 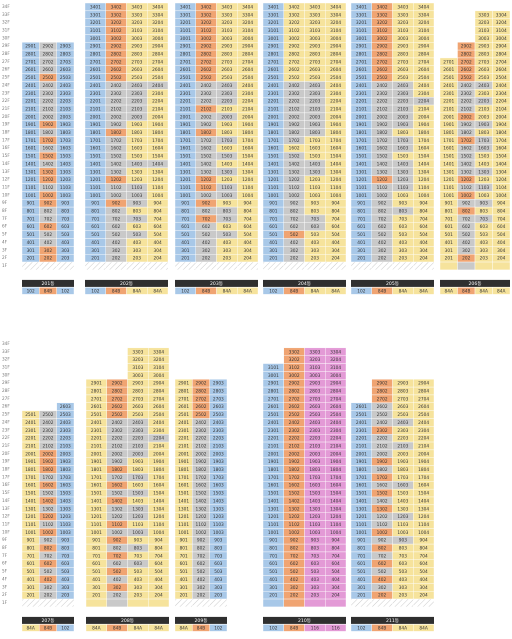 I want to click on unit-number: 2302, so click(x=201, y=431).